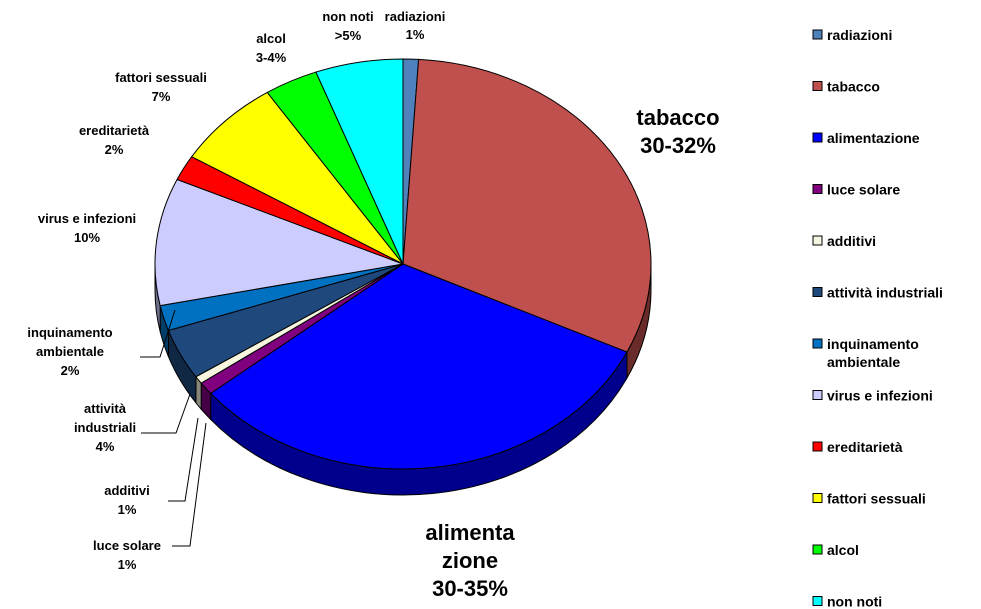  I want to click on legend-item-ereditarieta: ereditarietà, so click(857, 447).